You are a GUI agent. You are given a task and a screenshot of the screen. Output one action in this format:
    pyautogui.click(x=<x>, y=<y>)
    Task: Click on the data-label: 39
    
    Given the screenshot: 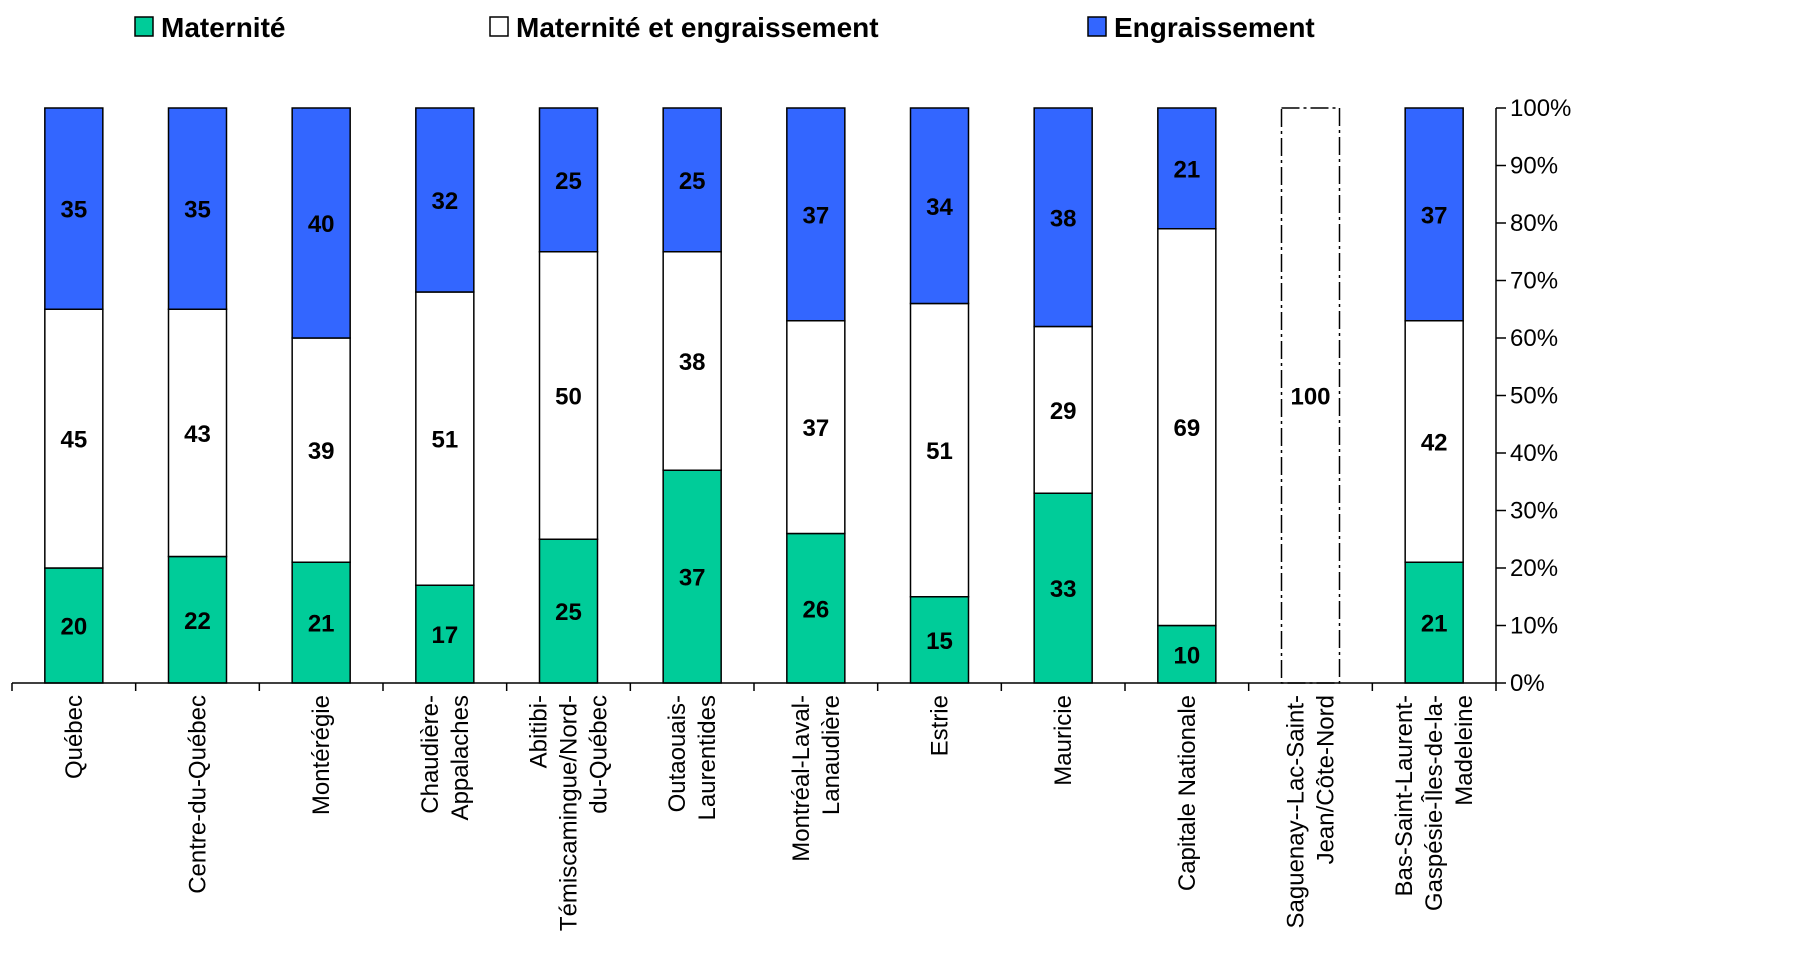 What is the action you would take?
    pyautogui.click(x=321, y=451)
    